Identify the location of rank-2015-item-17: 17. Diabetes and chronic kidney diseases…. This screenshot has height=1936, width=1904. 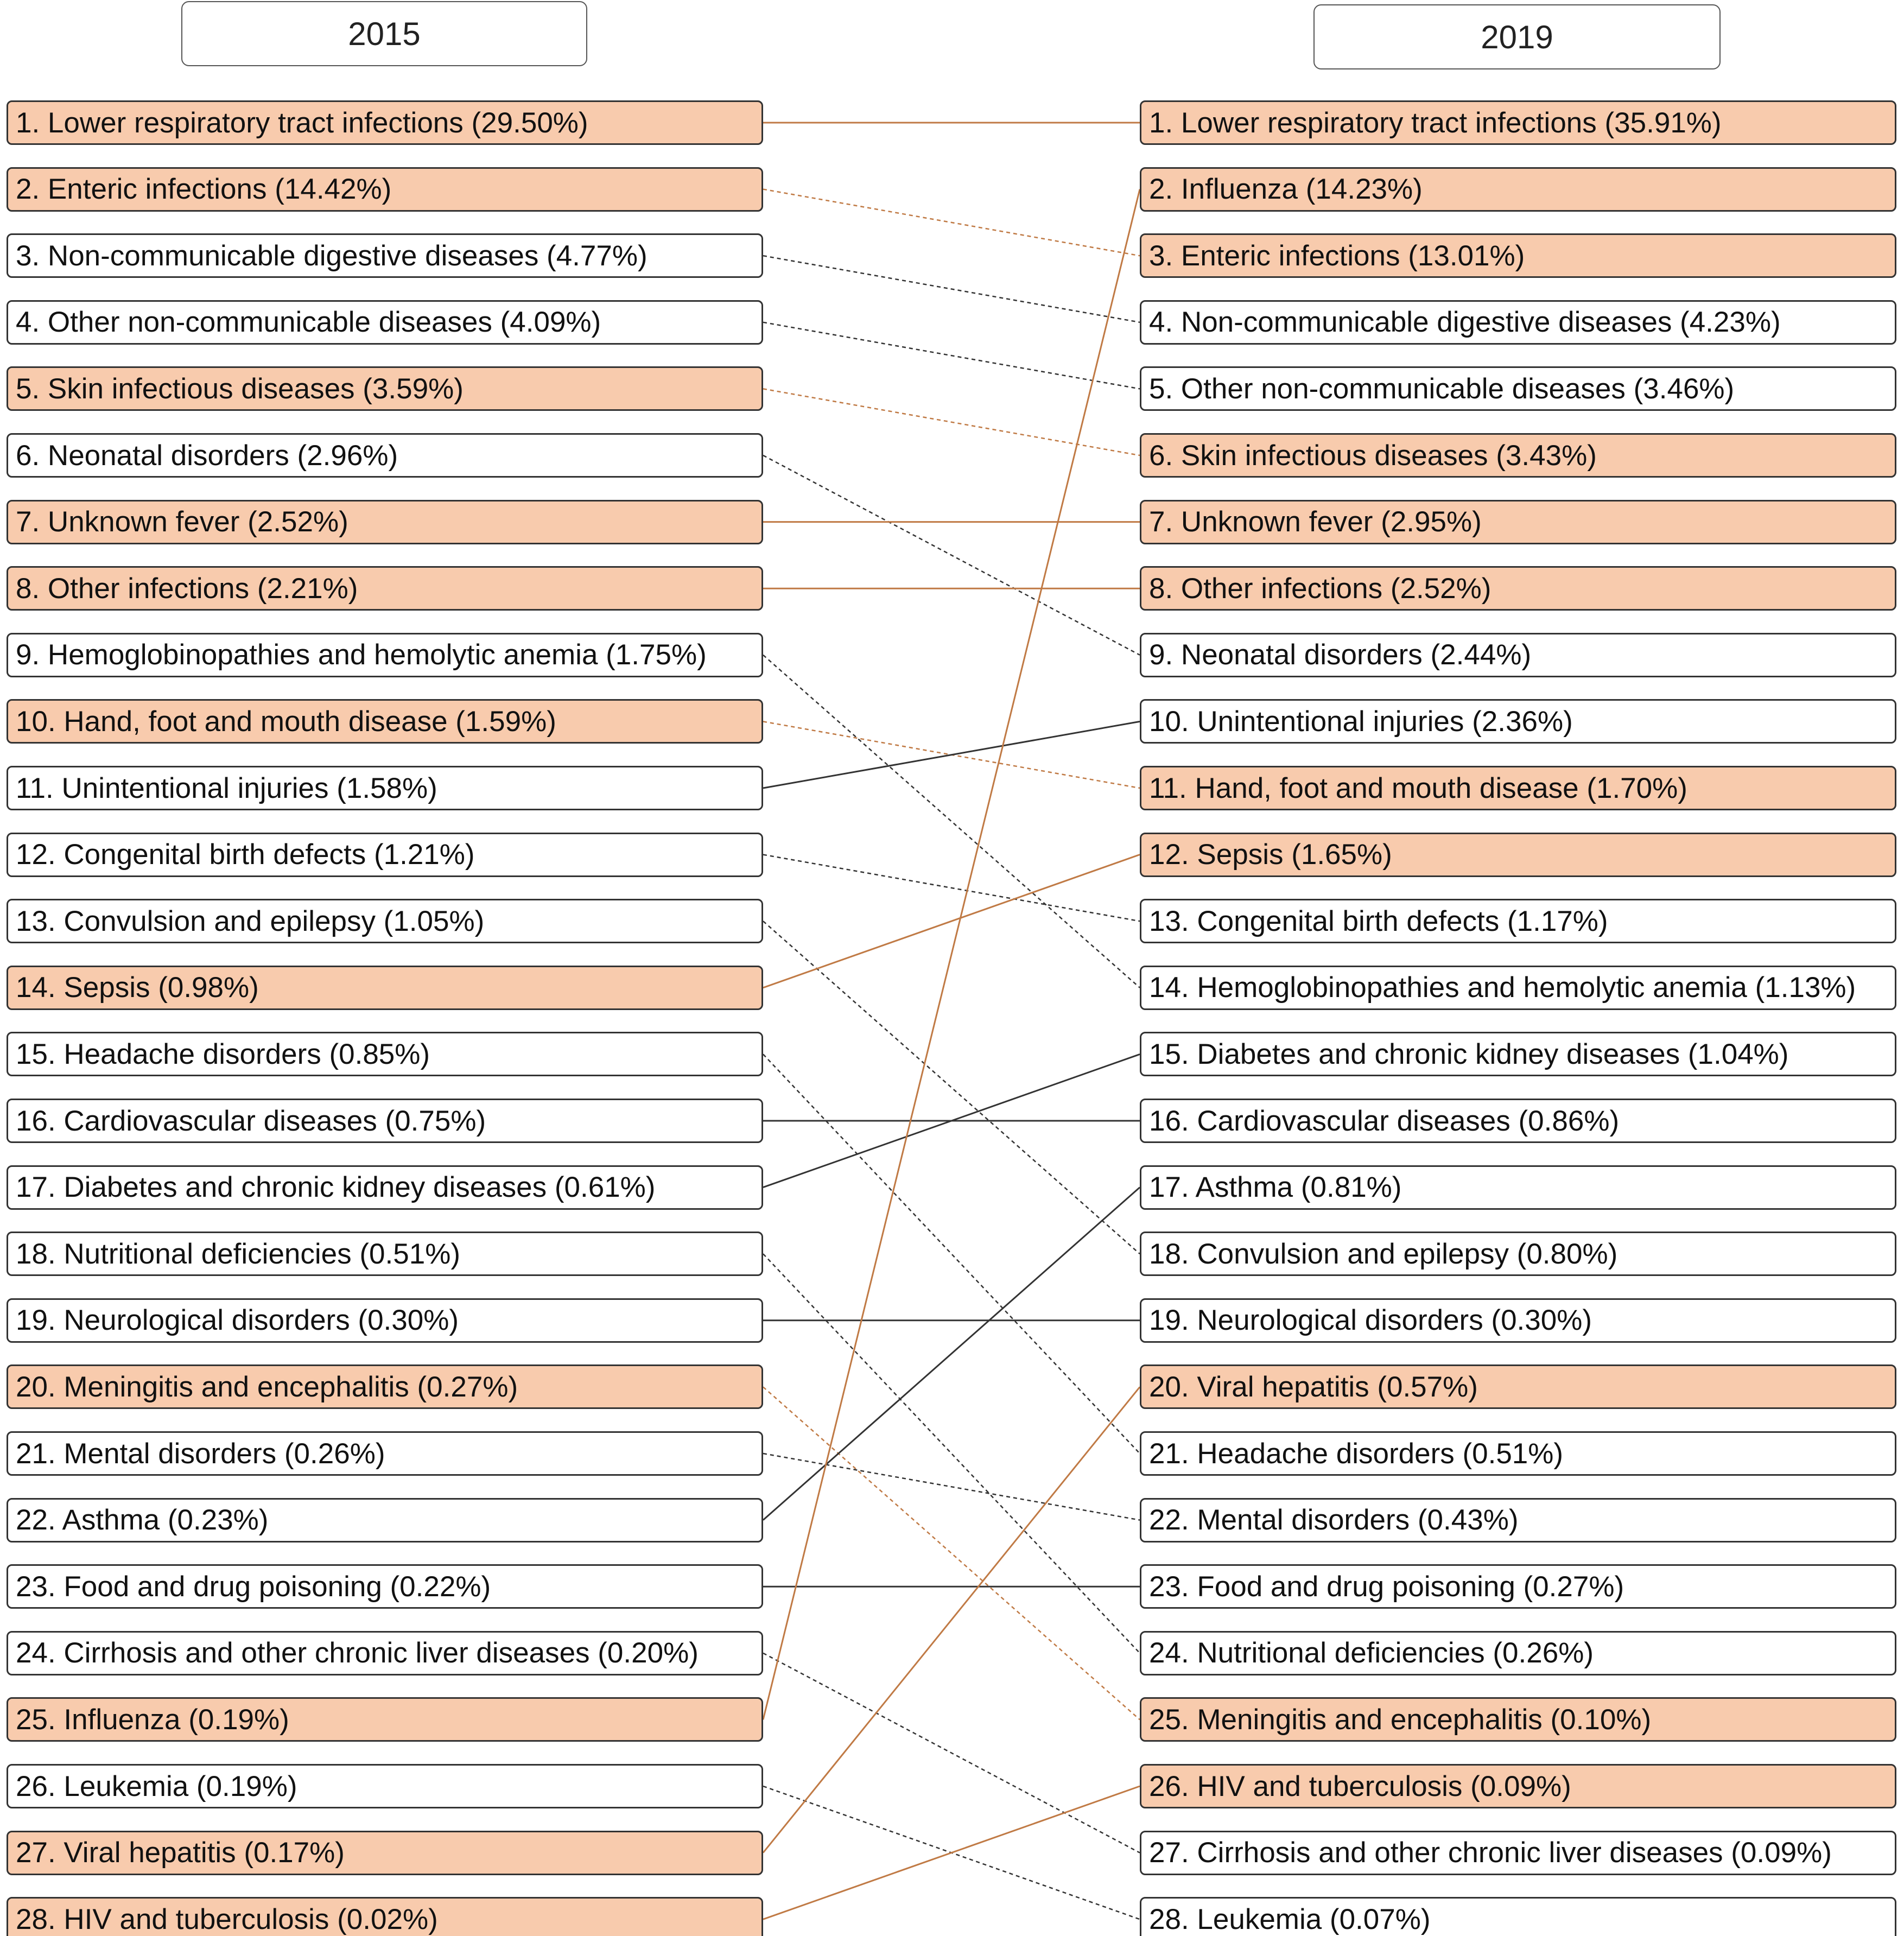
(385, 1187).